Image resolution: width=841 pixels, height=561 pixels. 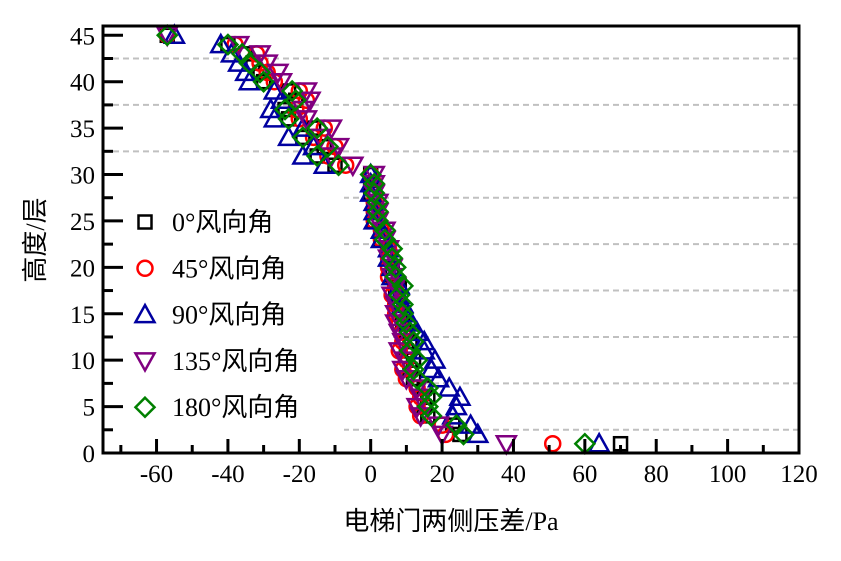 I want to click on y-tick-label: 45, so click(x=82, y=36).